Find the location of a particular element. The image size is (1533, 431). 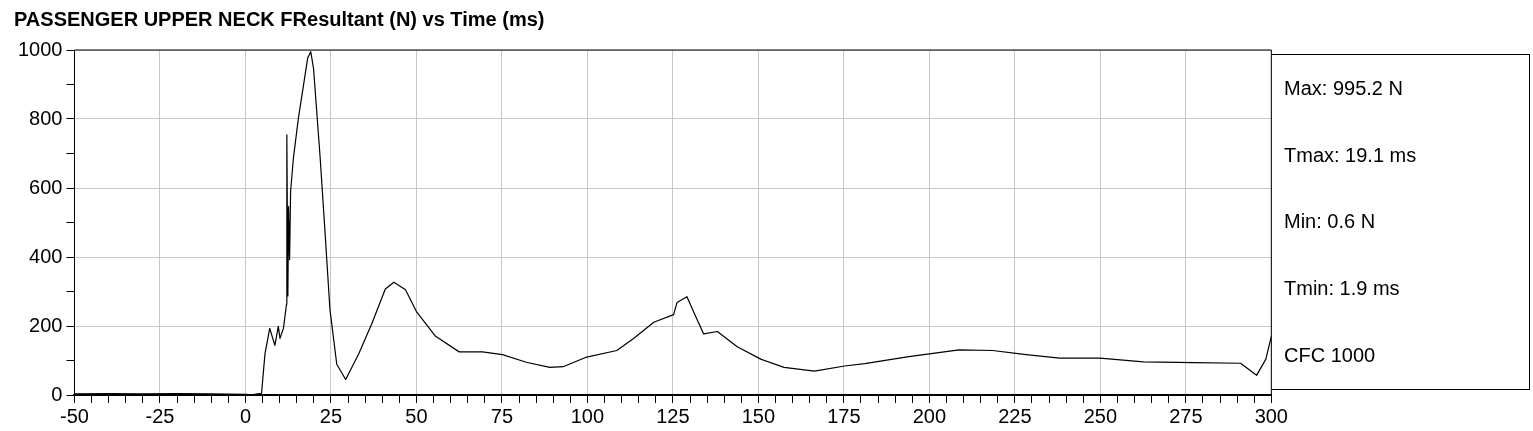

x-tick-label: 225 is located at coordinates (1015, 415).